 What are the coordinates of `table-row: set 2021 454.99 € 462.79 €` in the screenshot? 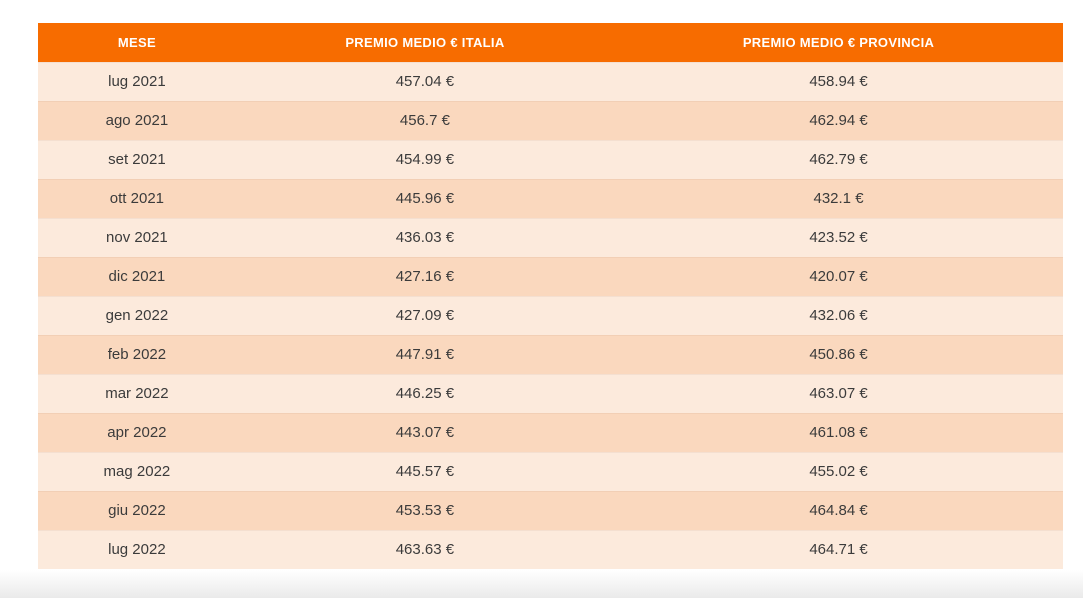 It's located at (550, 159).